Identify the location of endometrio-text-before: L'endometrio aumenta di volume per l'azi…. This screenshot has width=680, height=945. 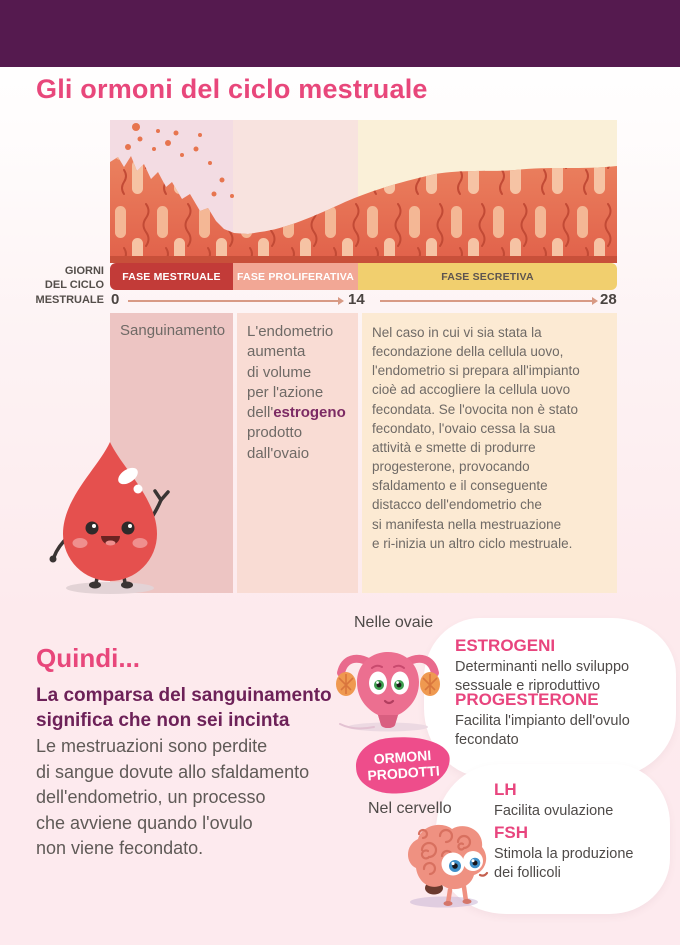
(290, 372).